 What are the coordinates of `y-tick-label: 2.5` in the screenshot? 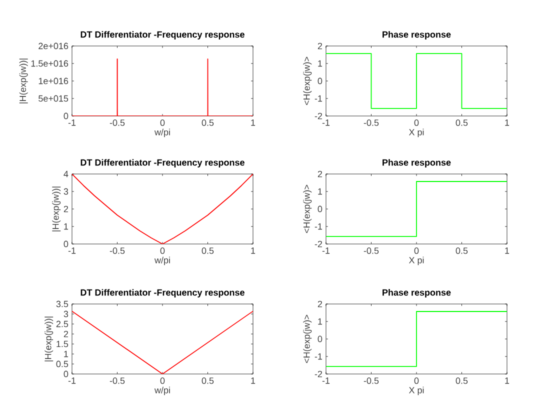 It's located at (62, 324).